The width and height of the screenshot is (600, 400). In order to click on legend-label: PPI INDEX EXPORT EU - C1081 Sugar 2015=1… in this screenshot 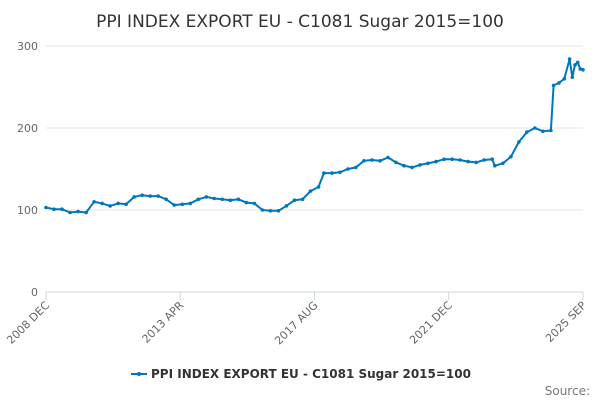, I will do `click(311, 374)`.